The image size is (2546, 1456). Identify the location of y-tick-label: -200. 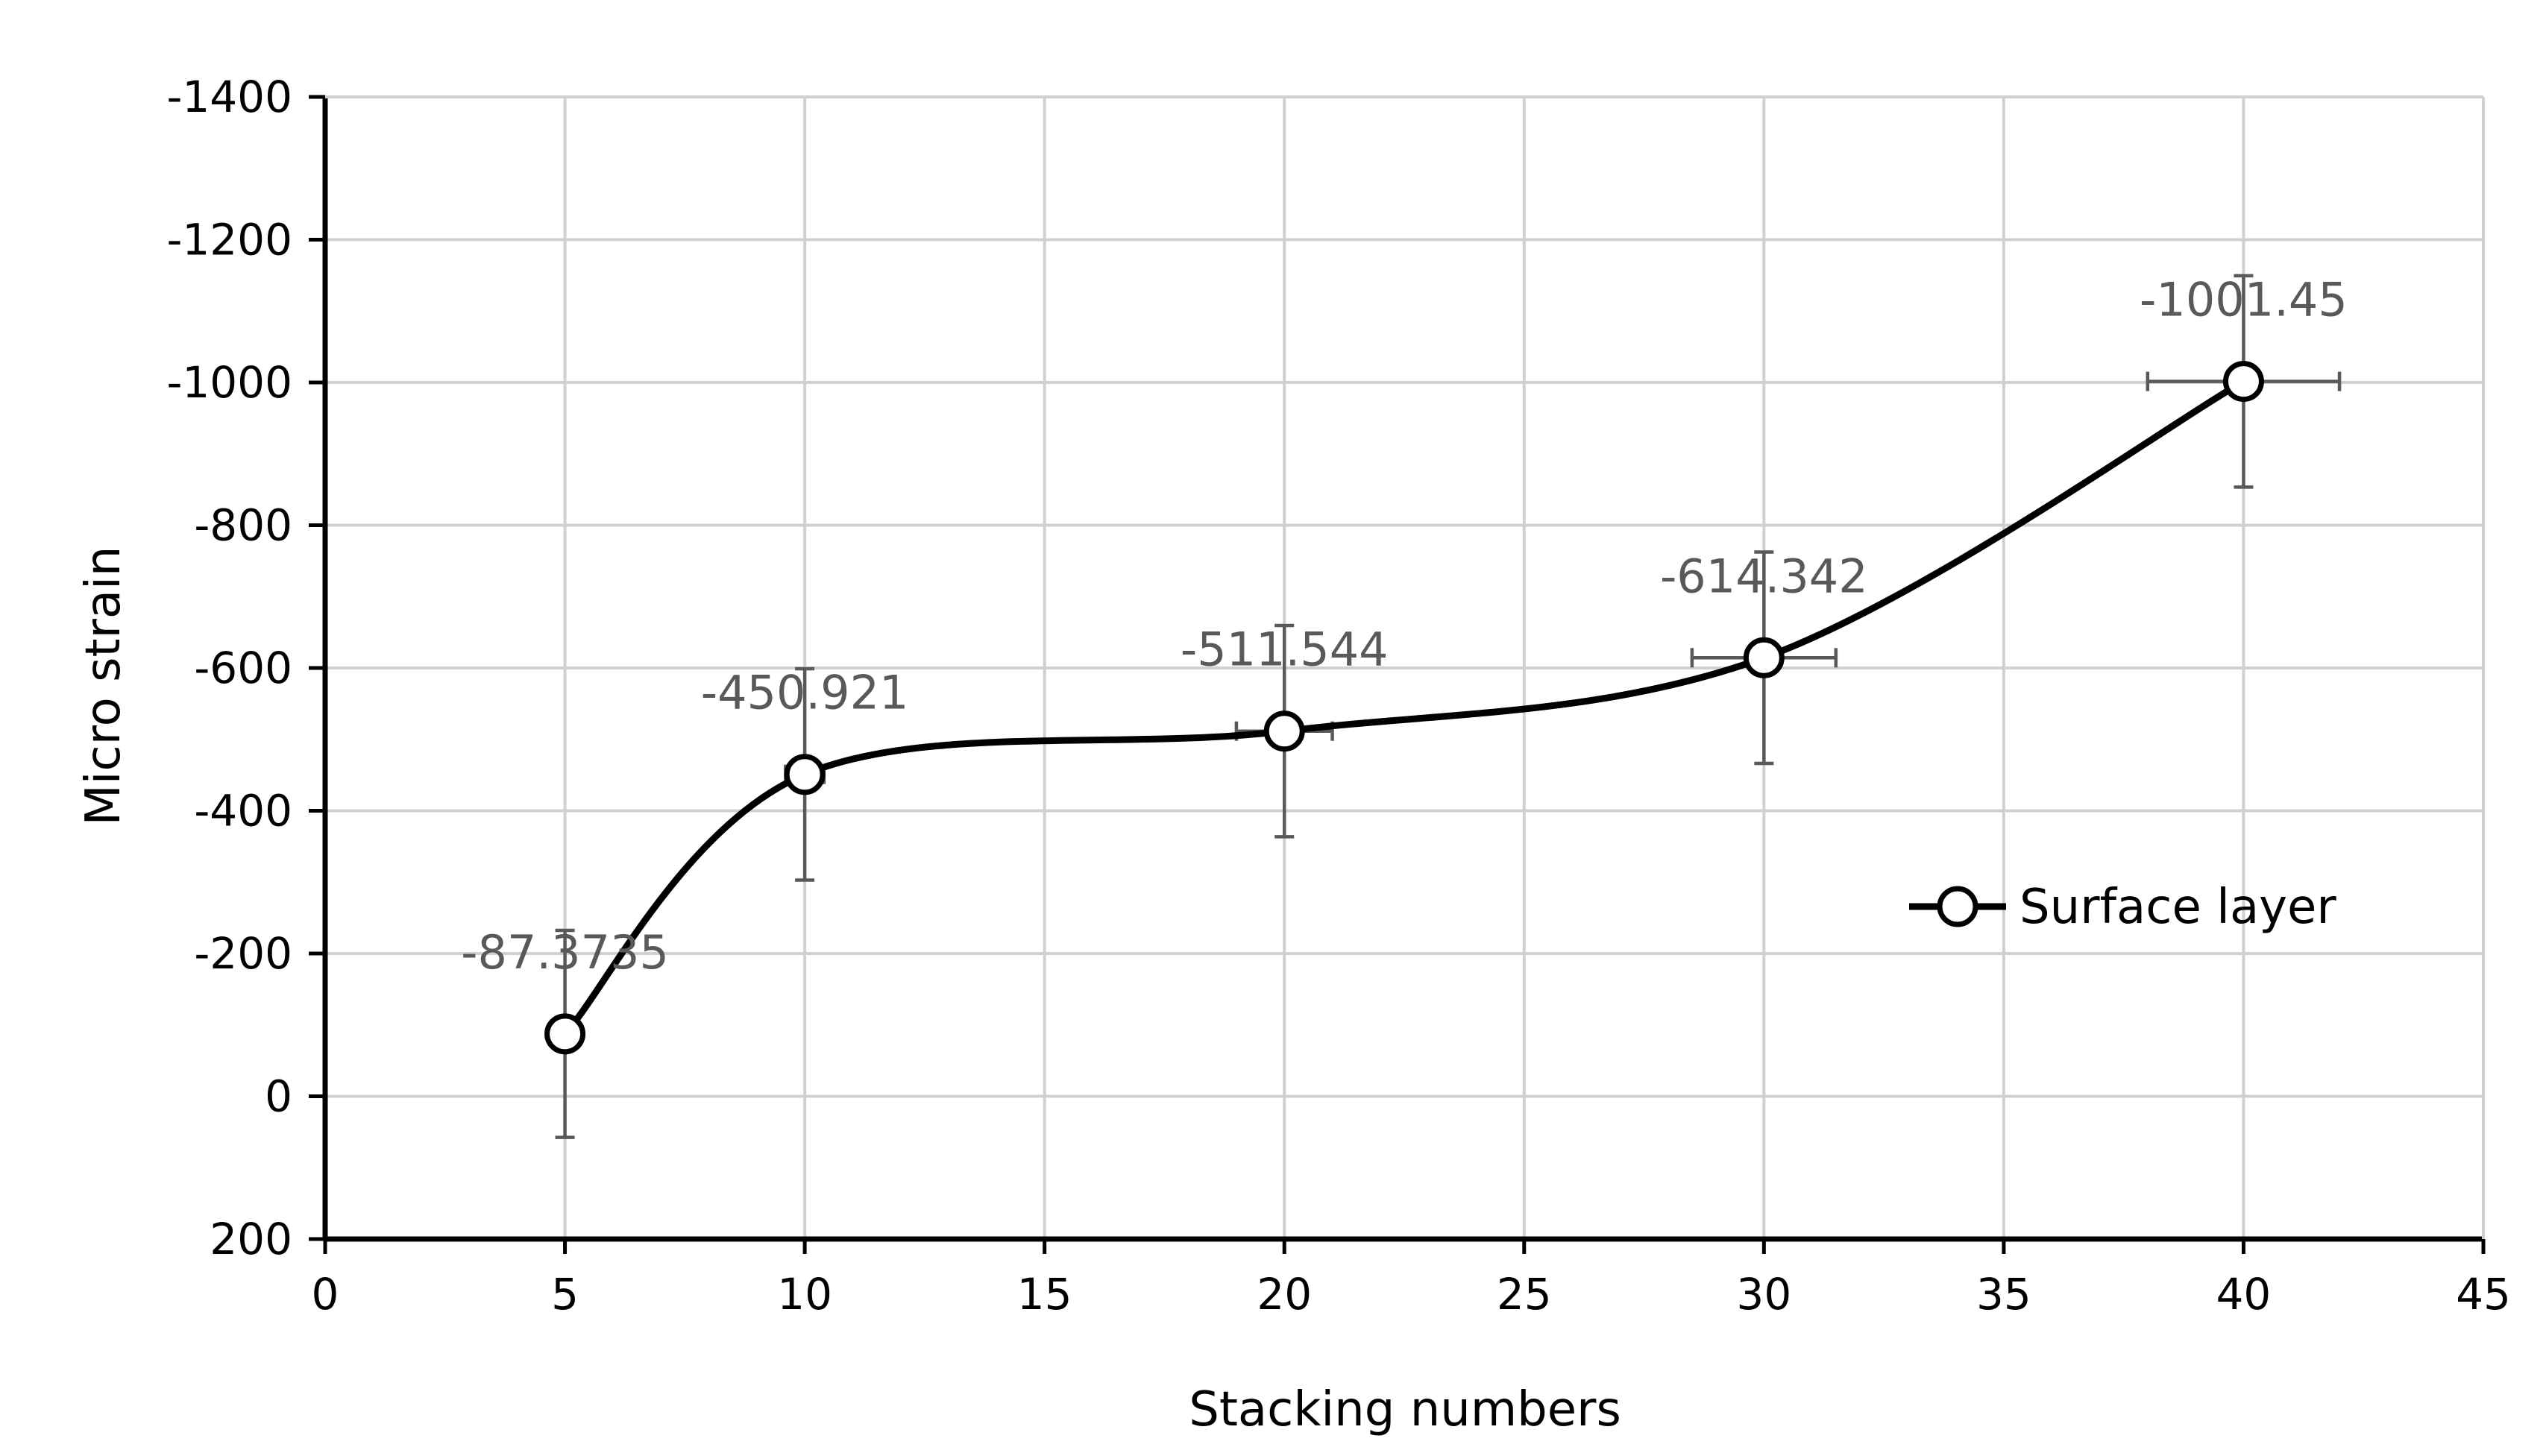
(243, 953).